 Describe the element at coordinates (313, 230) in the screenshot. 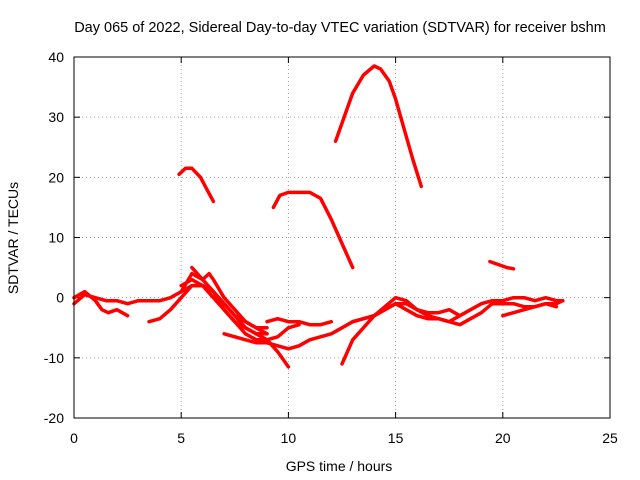

I see `series-arc-10h` at that location.